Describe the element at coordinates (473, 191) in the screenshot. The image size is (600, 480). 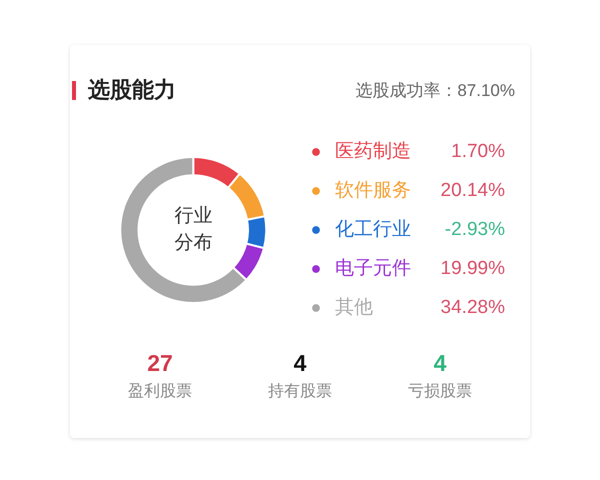
I see `text: 20.14%` at that location.